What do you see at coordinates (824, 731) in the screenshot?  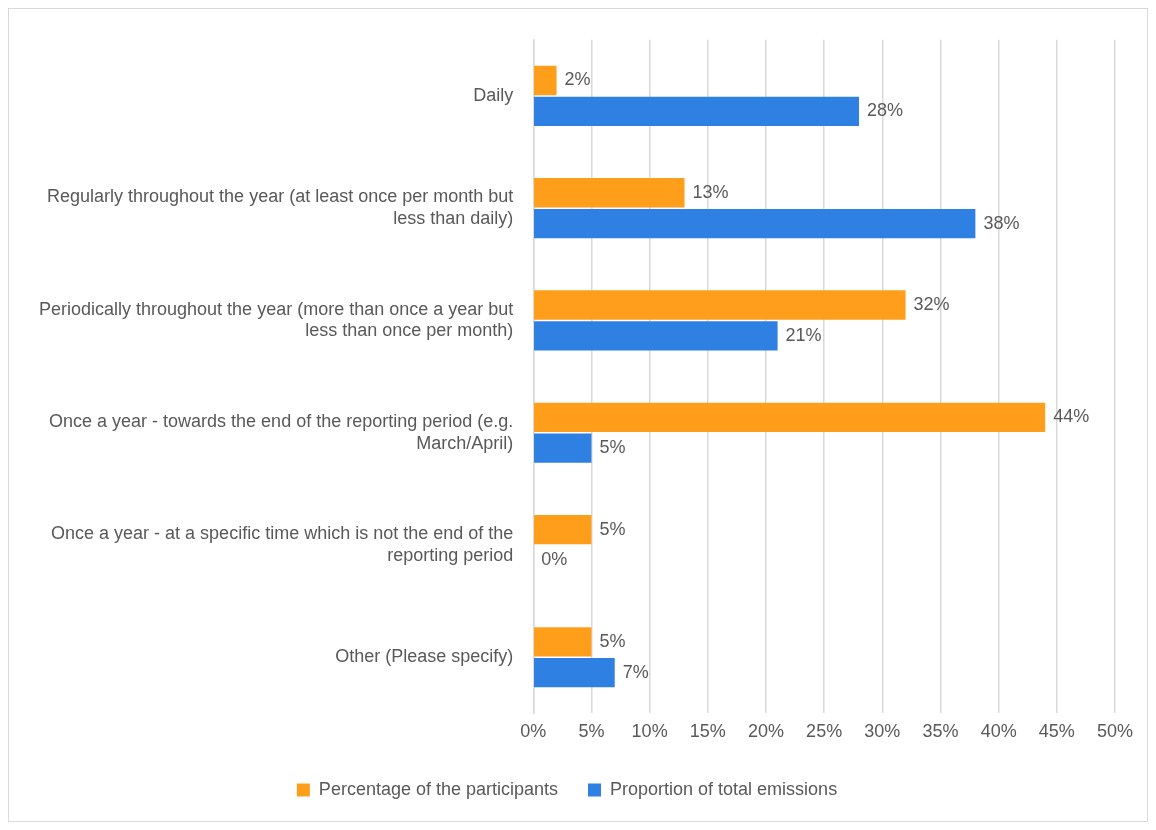 I see `x-tick-label: 25%` at bounding box center [824, 731].